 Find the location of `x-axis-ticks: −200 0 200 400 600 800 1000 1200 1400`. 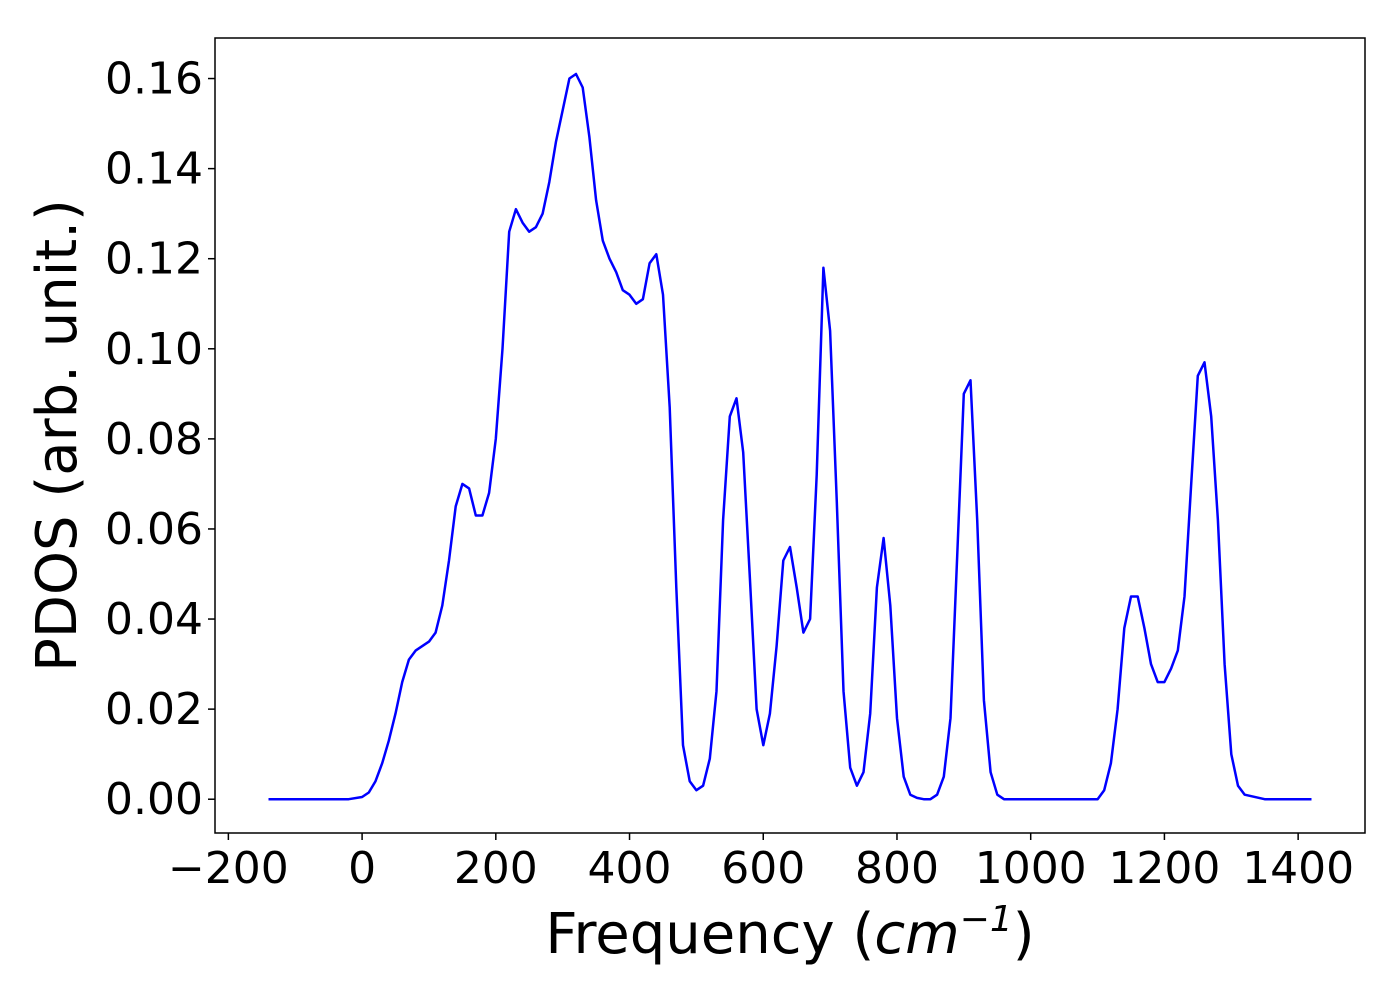

x-axis-ticks: −200 0 200 400 600 800 1000 1200 1400 is located at coordinates (761, 863).